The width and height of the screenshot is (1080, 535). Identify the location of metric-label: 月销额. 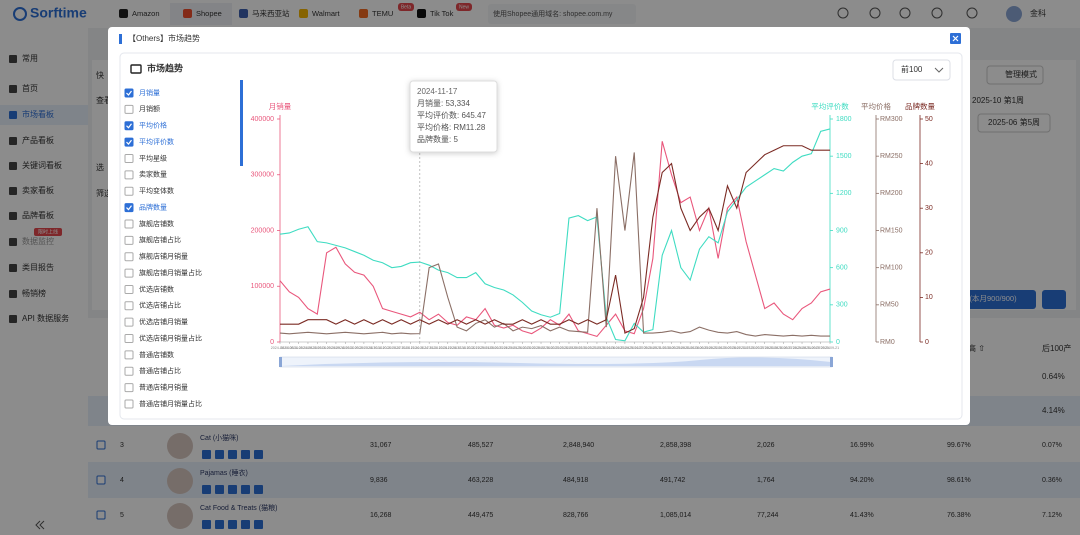
(149, 108).